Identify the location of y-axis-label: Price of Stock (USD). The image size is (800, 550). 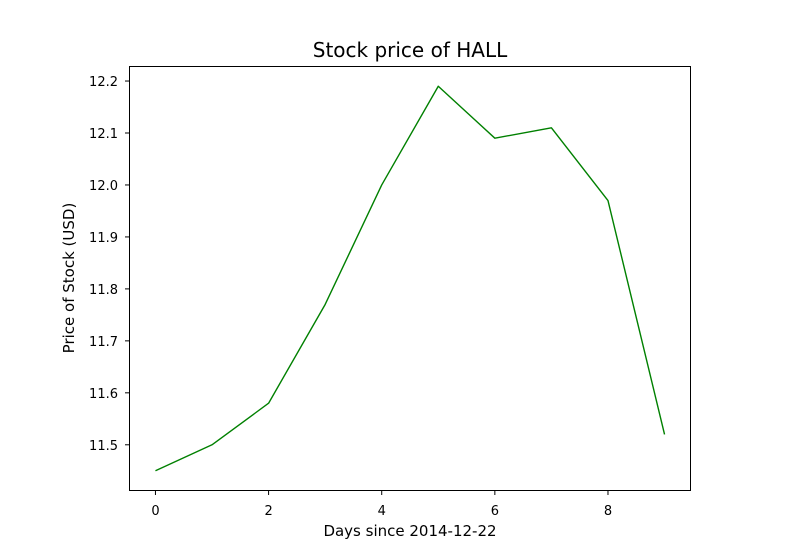
(69, 278).